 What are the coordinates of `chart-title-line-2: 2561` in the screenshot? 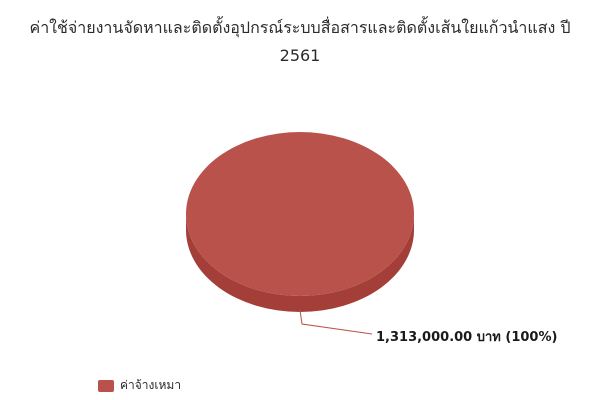 It's located at (300, 55).